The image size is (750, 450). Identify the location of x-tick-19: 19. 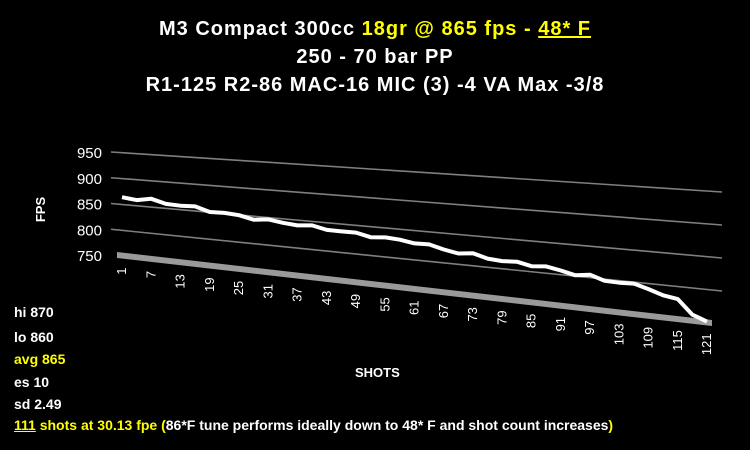
(209, 284).